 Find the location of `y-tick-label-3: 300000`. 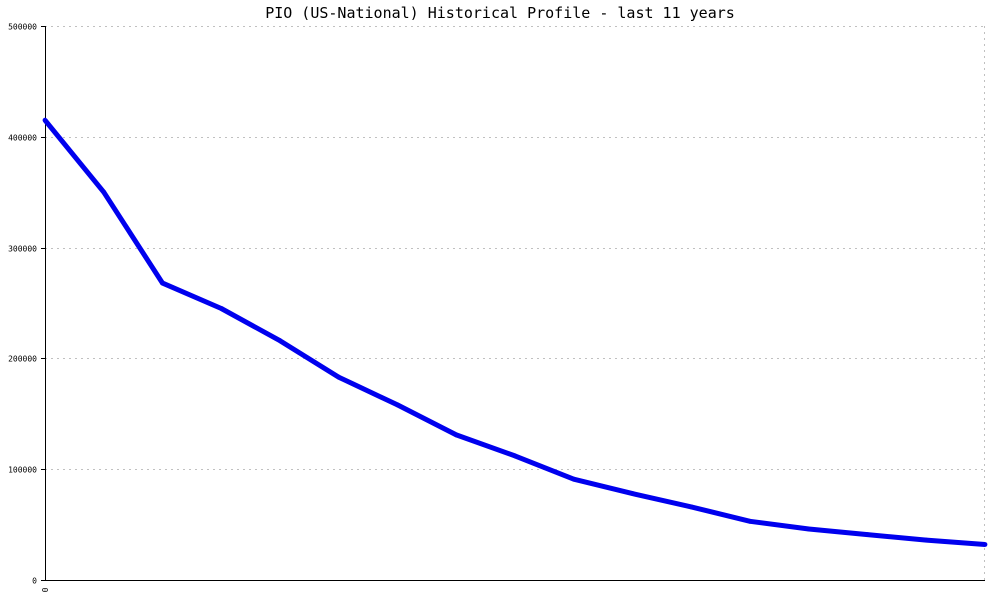

y-tick-label-3: 300000 is located at coordinates (22, 249).